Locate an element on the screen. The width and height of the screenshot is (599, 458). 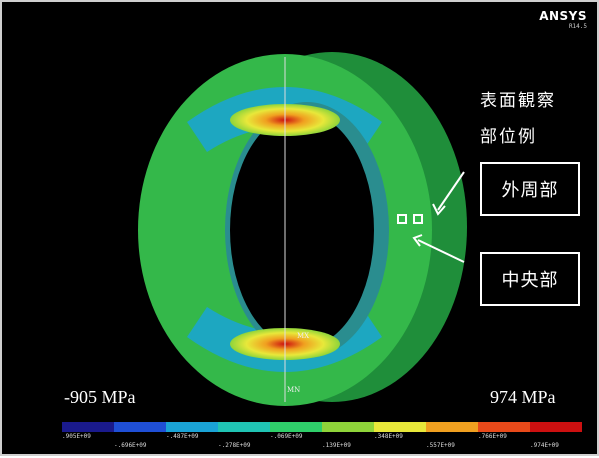
legend-tick: .974E+09 is located at coordinates (544, 445).